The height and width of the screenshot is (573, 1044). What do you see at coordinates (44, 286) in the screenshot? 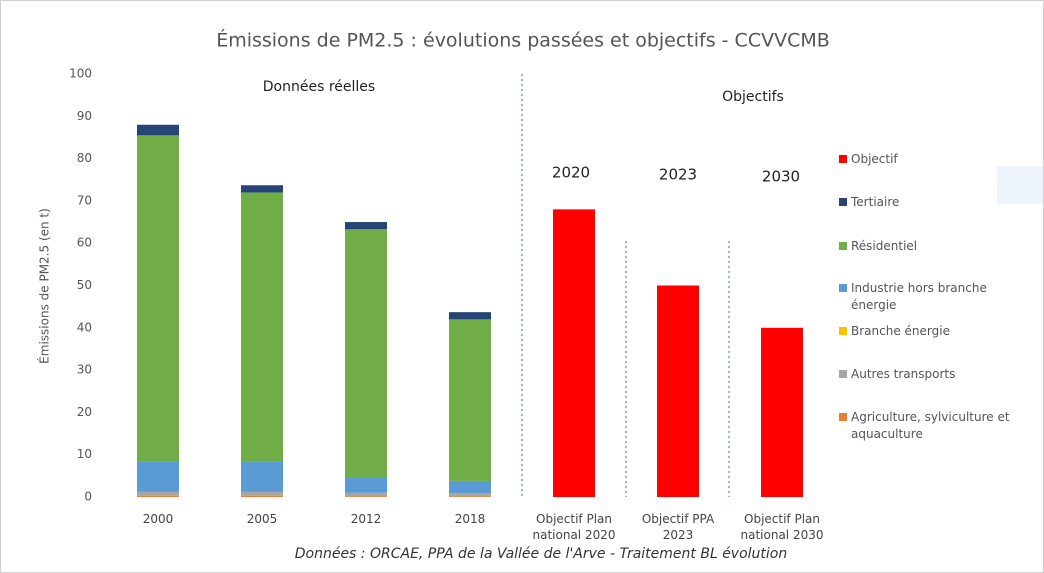
I see `y-axis-label: Émissions de PM2.5 (en t)` at bounding box center [44, 286].